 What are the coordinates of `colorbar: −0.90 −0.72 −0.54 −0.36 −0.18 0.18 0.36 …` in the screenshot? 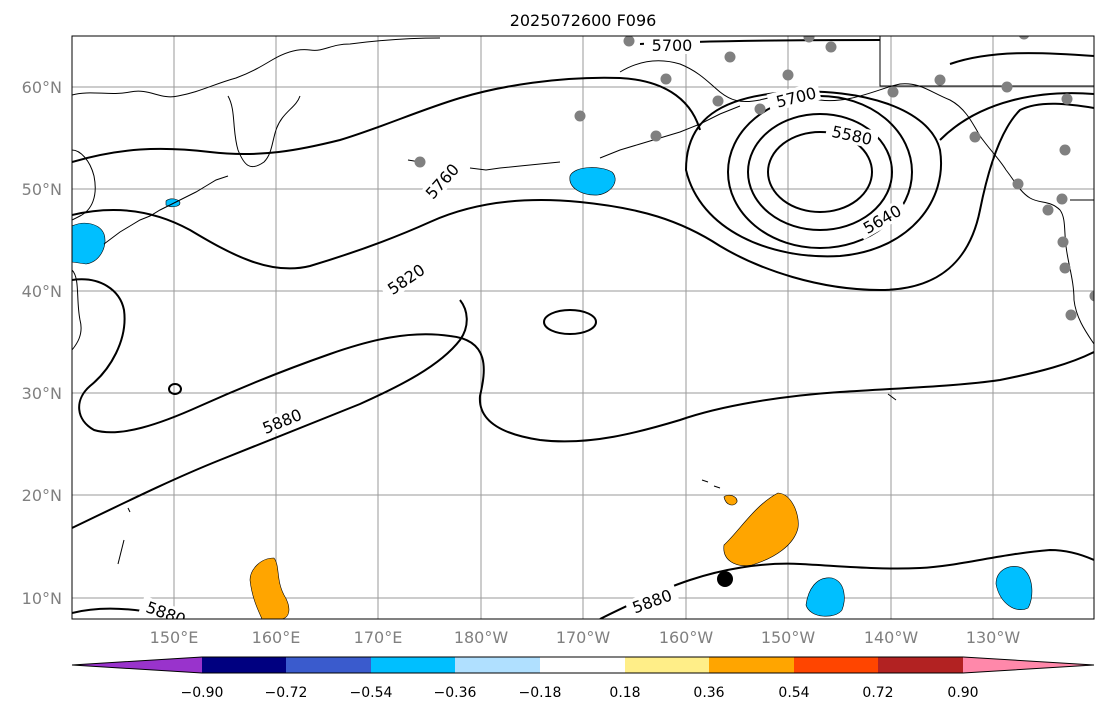 It's located at (583, 678).